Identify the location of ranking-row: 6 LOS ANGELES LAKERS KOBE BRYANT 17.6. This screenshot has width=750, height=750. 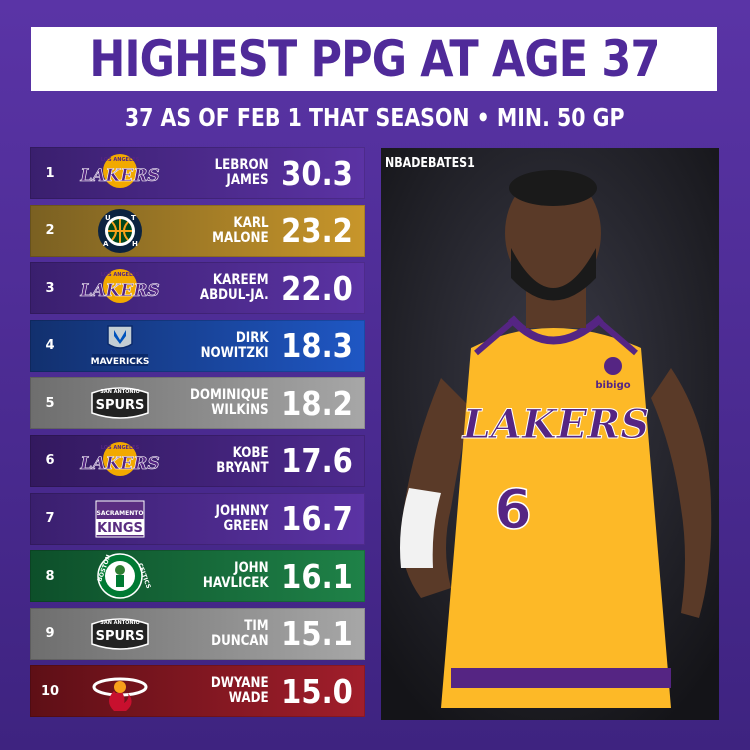
(197, 460).